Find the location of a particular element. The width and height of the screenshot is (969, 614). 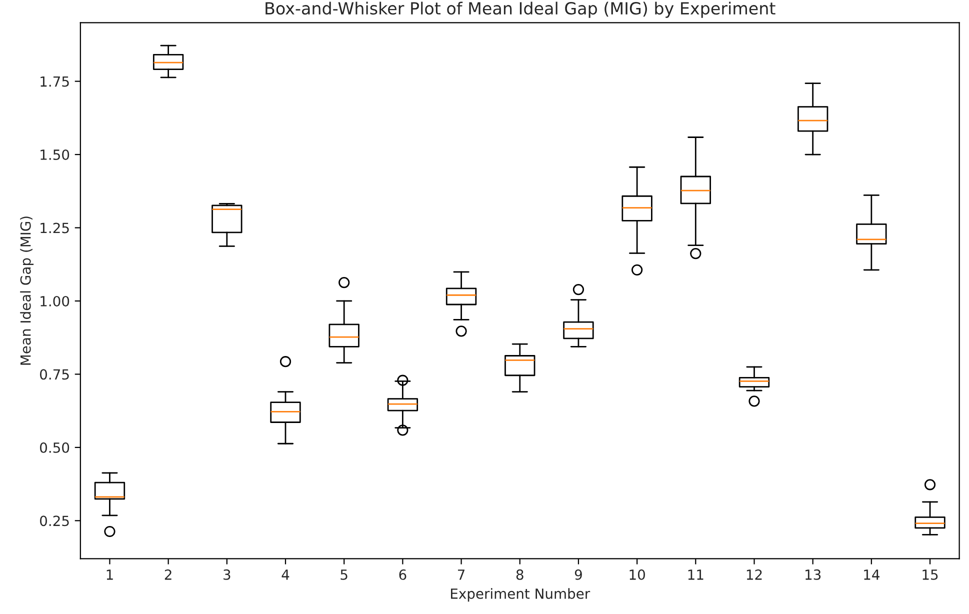

x-tick-label: 7 is located at coordinates (461, 575).